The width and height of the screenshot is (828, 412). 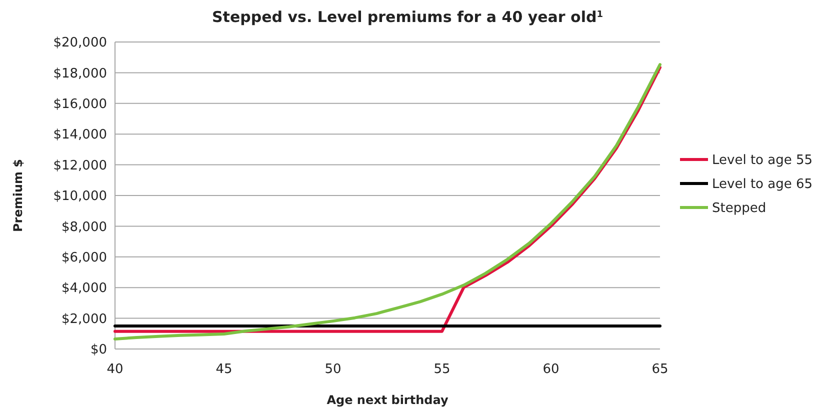 What do you see at coordinates (333, 369) in the screenshot?
I see `x-tick-label: 50` at bounding box center [333, 369].